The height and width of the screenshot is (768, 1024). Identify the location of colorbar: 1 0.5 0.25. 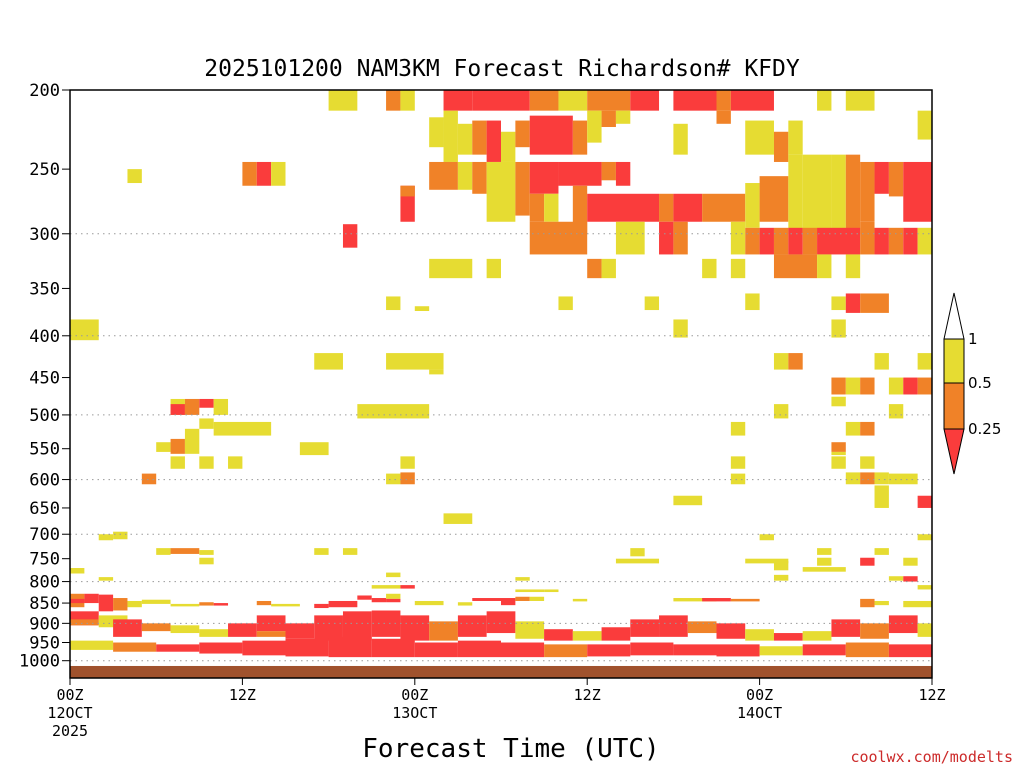
(972, 383).